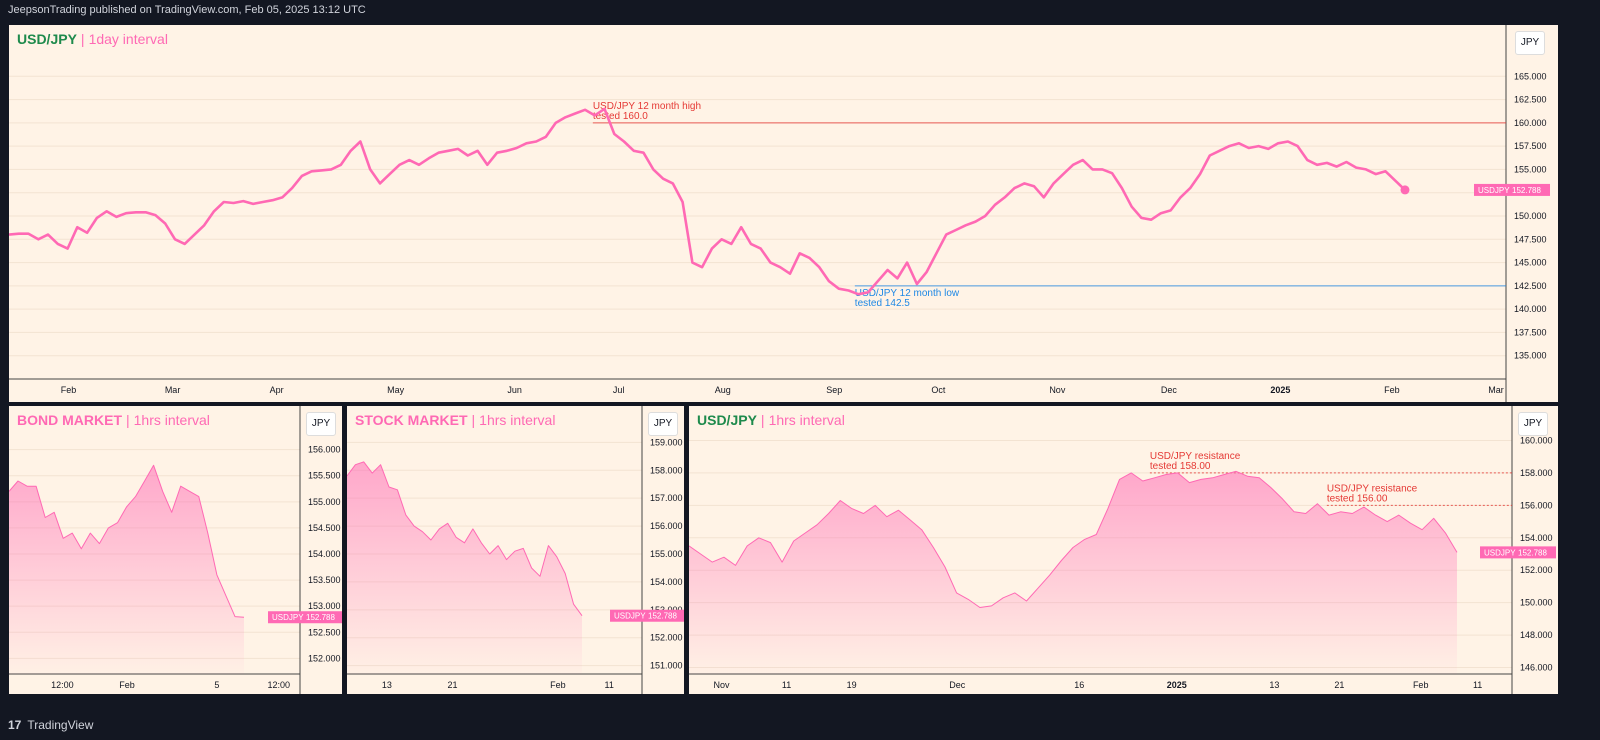  I want to click on fx-title-interval: 1hrs interval, so click(806, 420).